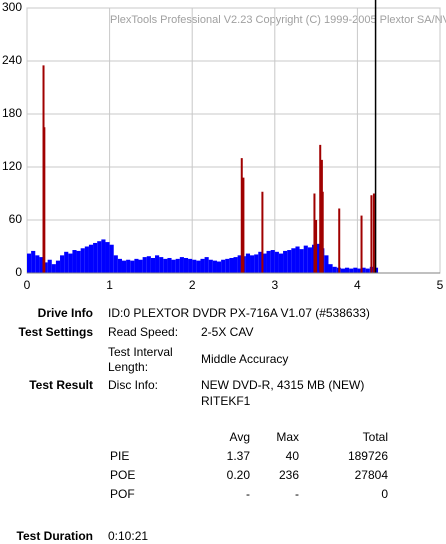 The width and height of the screenshot is (446, 544). I want to click on x-tick-label: 2, so click(192, 285).